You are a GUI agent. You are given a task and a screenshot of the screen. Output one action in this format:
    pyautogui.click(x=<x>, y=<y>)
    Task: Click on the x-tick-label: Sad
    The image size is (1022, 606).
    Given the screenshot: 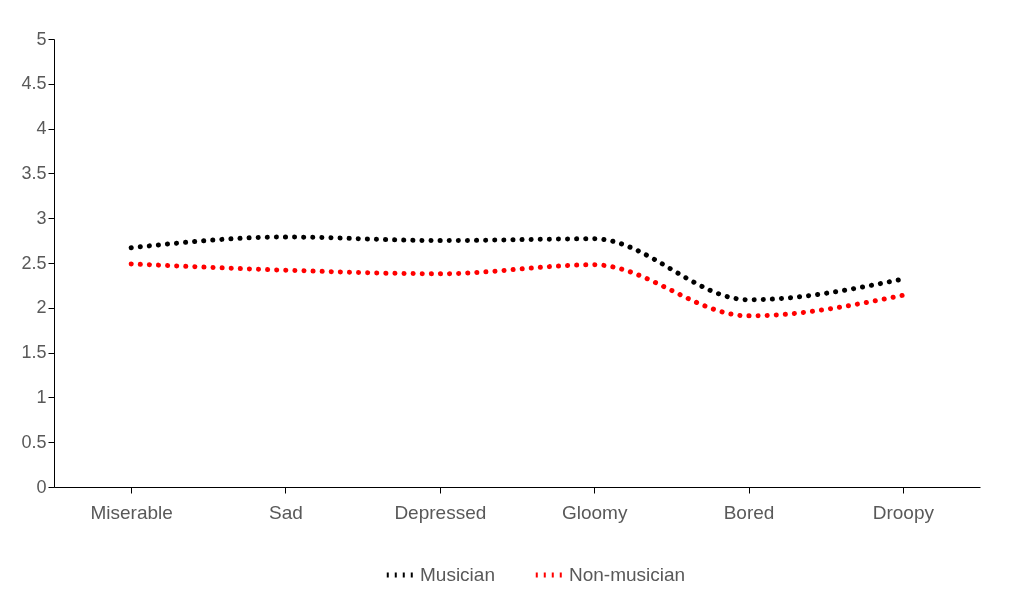 What is the action you would take?
    pyautogui.click(x=286, y=512)
    